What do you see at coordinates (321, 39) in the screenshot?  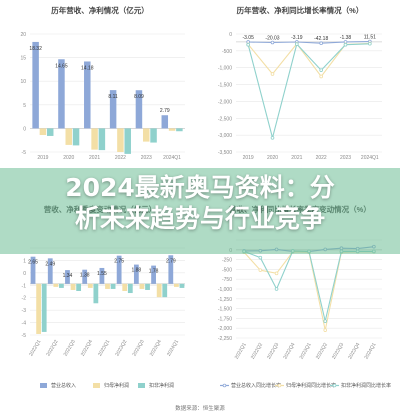 I see `chart-1-data-label: -42.18` at bounding box center [321, 39].